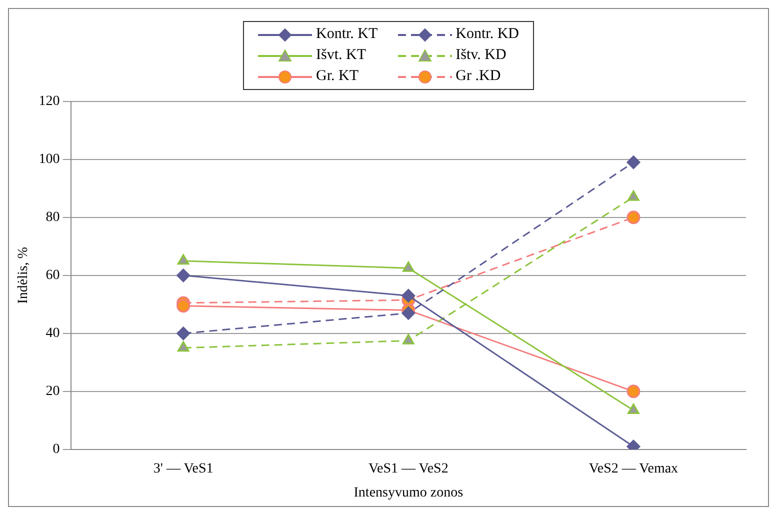 The width and height of the screenshot is (777, 517). Describe the element at coordinates (53, 218) in the screenshot. I see `y-tick-label: 80` at that location.